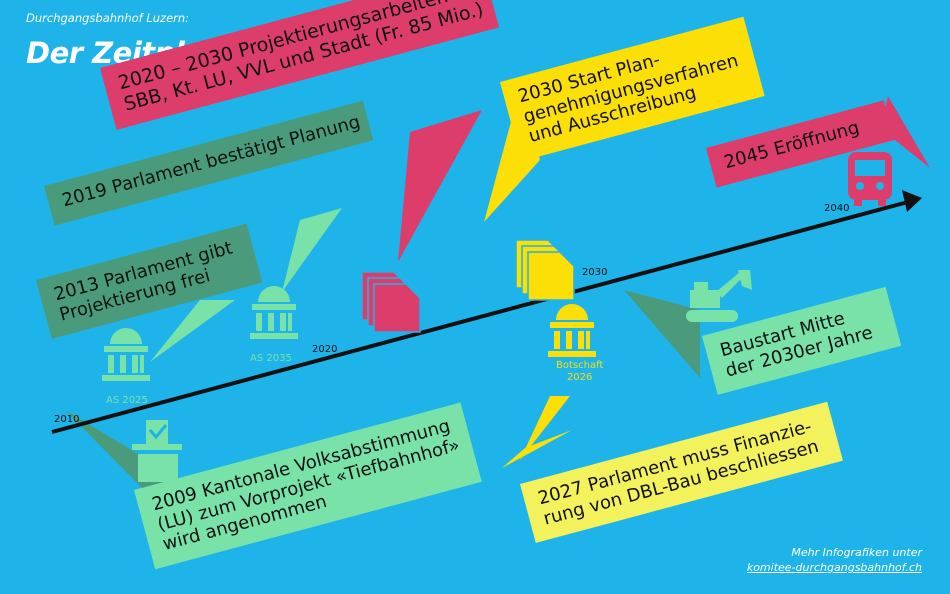  What do you see at coordinates (912, 201) in the screenshot?
I see `timeline-arrowhead` at bounding box center [912, 201].